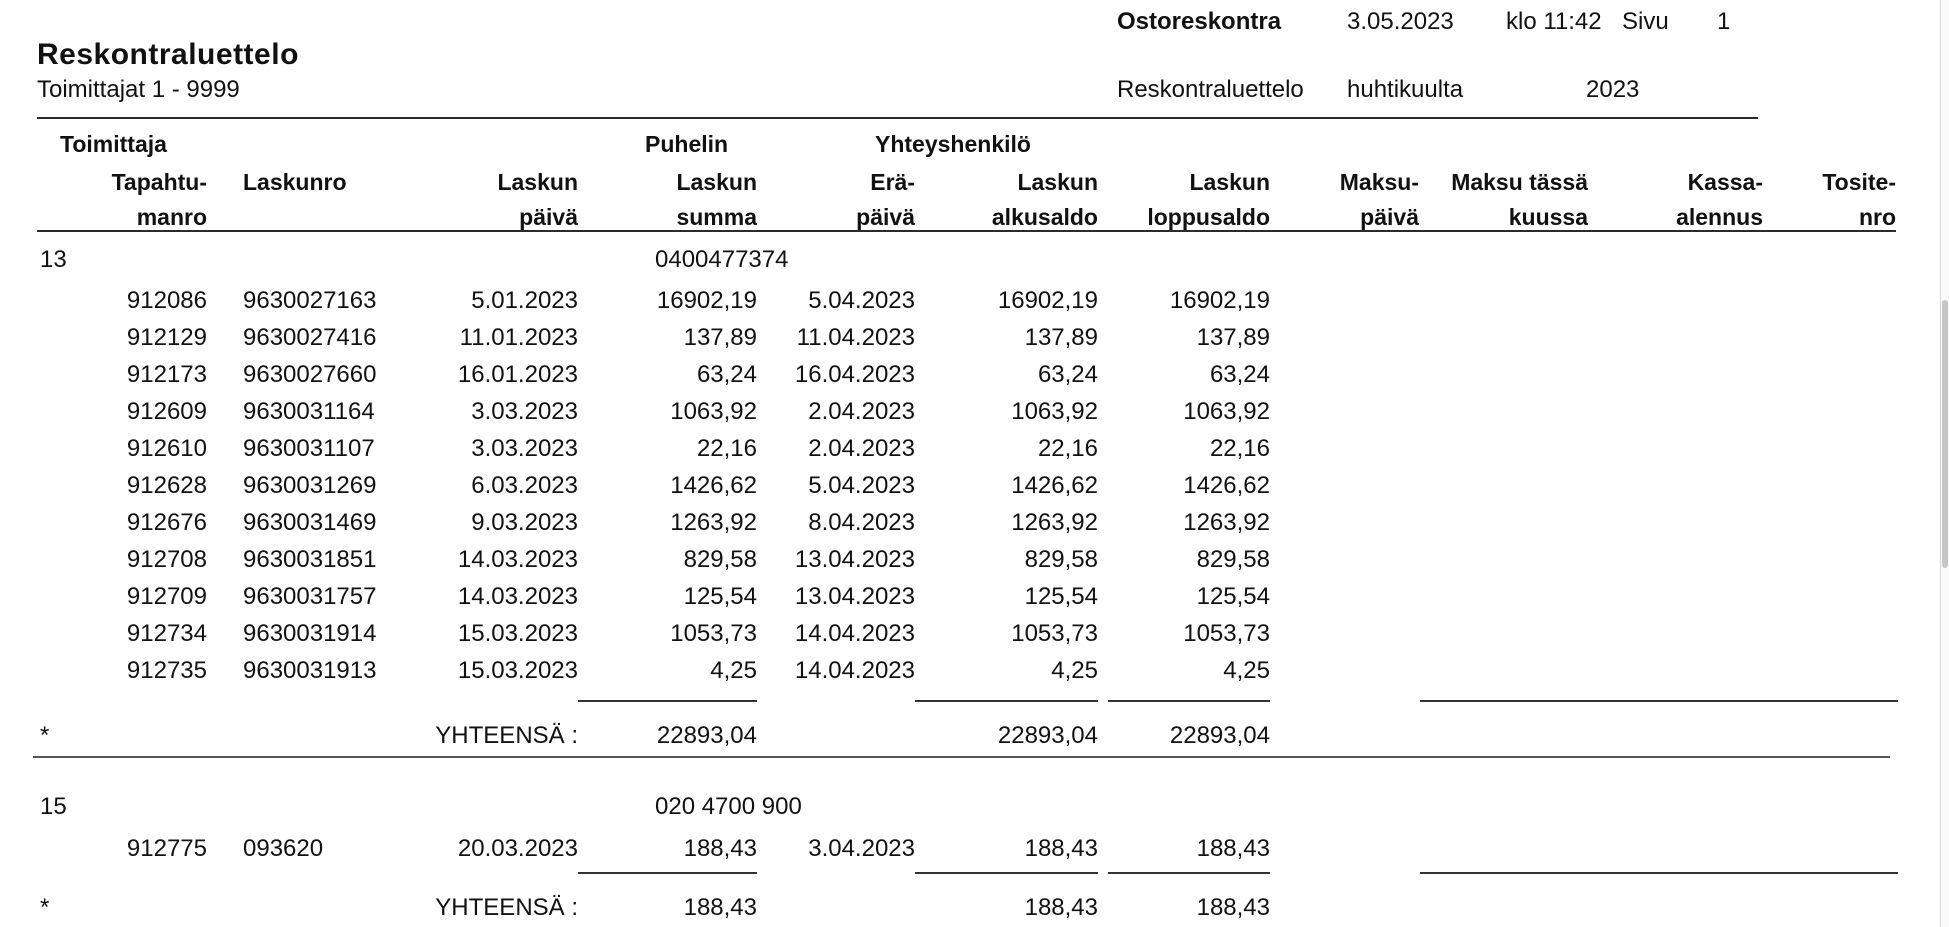 Image resolution: width=1949 pixels, height=927 pixels. I want to click on column-header: Kassa-alennus, so click(1719, 199).